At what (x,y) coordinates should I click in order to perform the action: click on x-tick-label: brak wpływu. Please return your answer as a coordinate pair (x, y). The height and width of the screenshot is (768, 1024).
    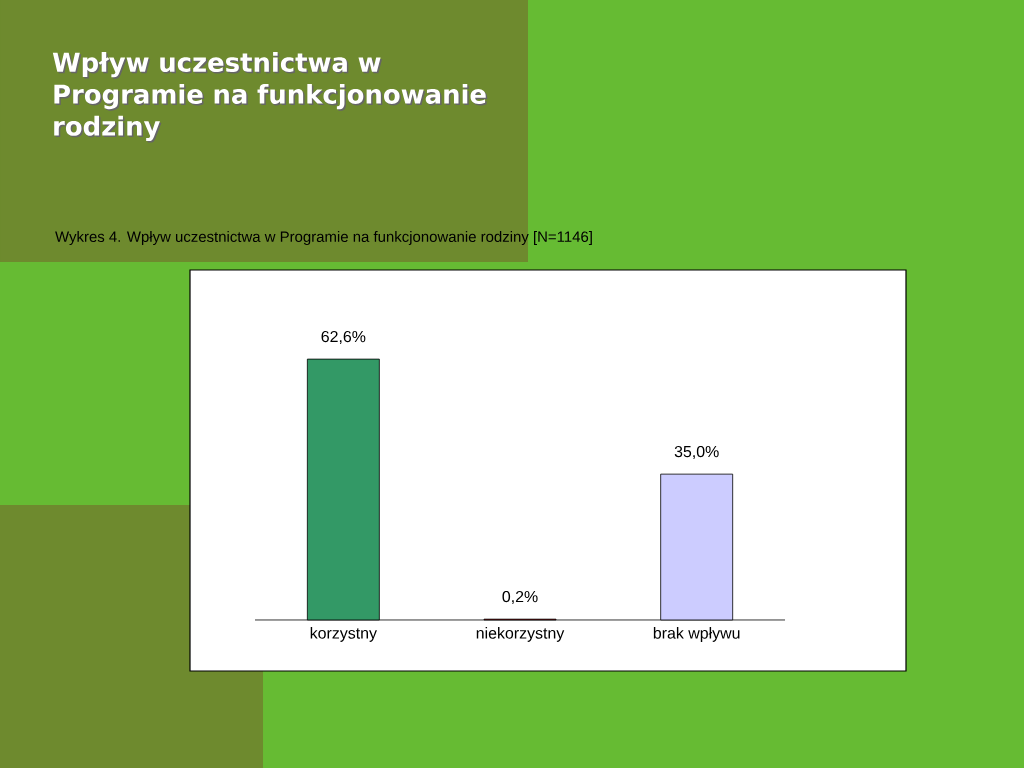
    Looking at the image, I should click on (696, 634).